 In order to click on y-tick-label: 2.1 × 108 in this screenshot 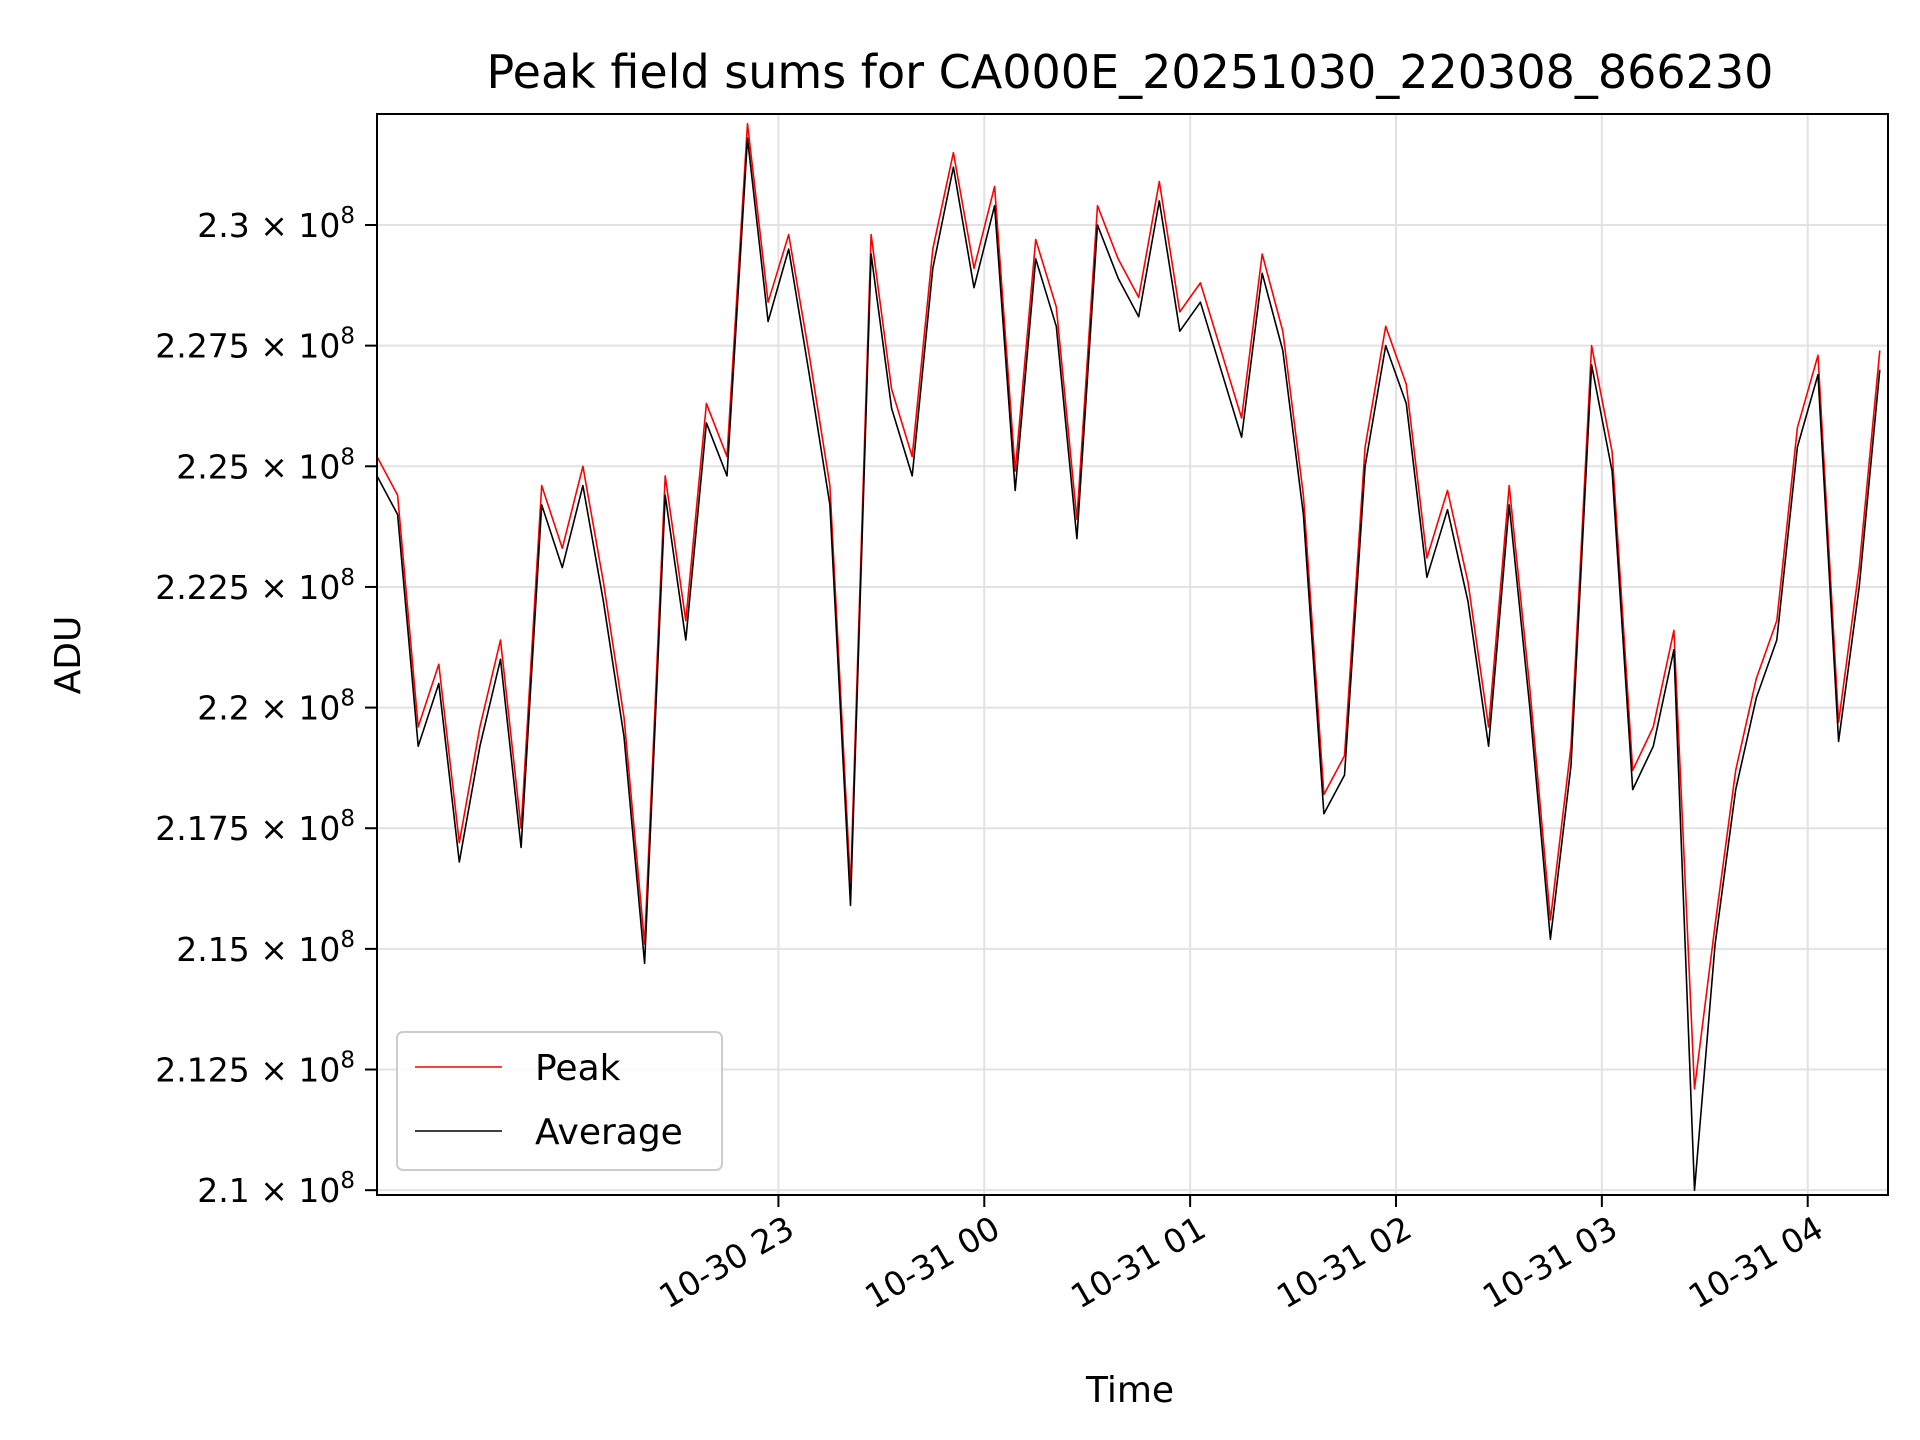, I will do `click(276, 1189)`.